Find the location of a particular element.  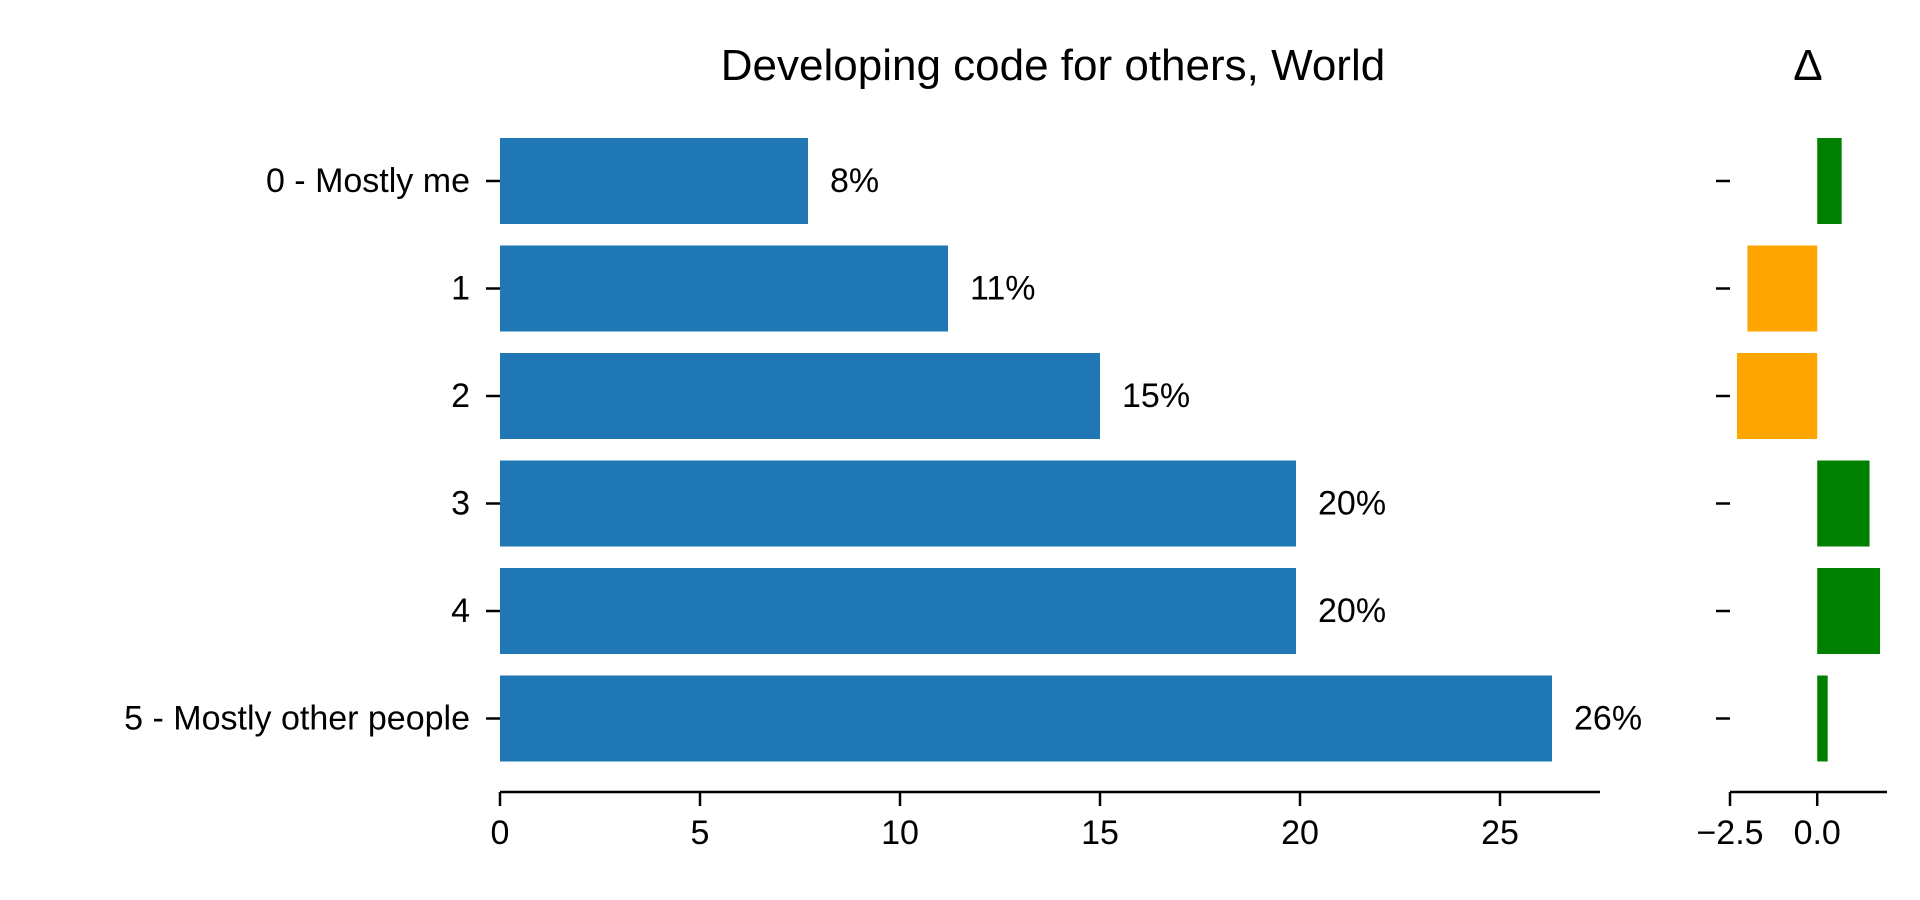

data-label-1: 11% is located at coordinates (1003, 288).